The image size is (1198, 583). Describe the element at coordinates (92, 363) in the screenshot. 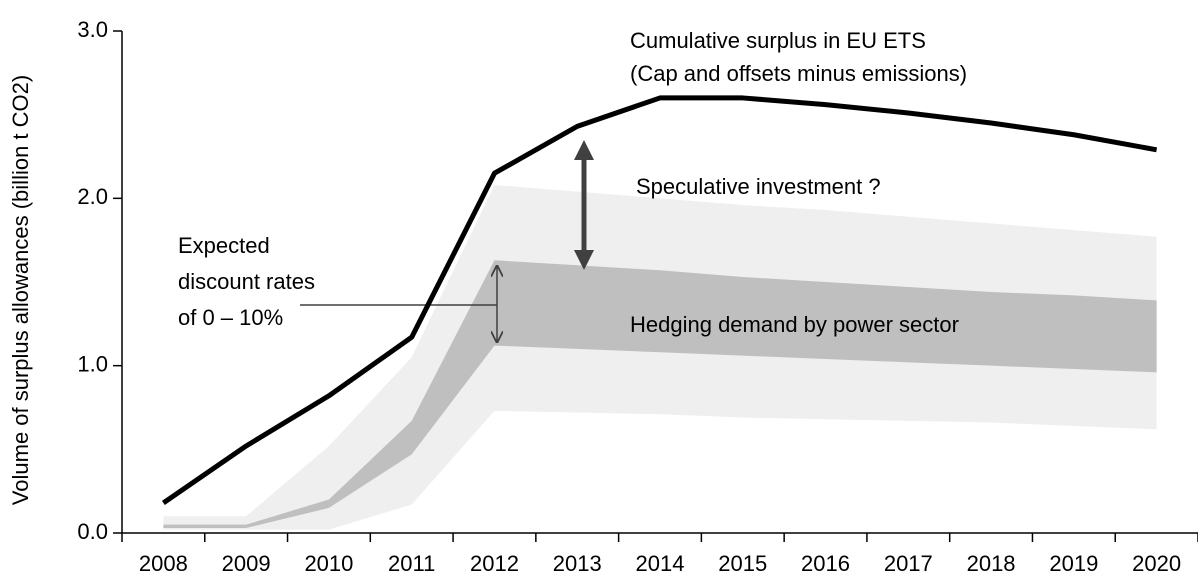

I see `y-tick-label: 1.0` at that location.